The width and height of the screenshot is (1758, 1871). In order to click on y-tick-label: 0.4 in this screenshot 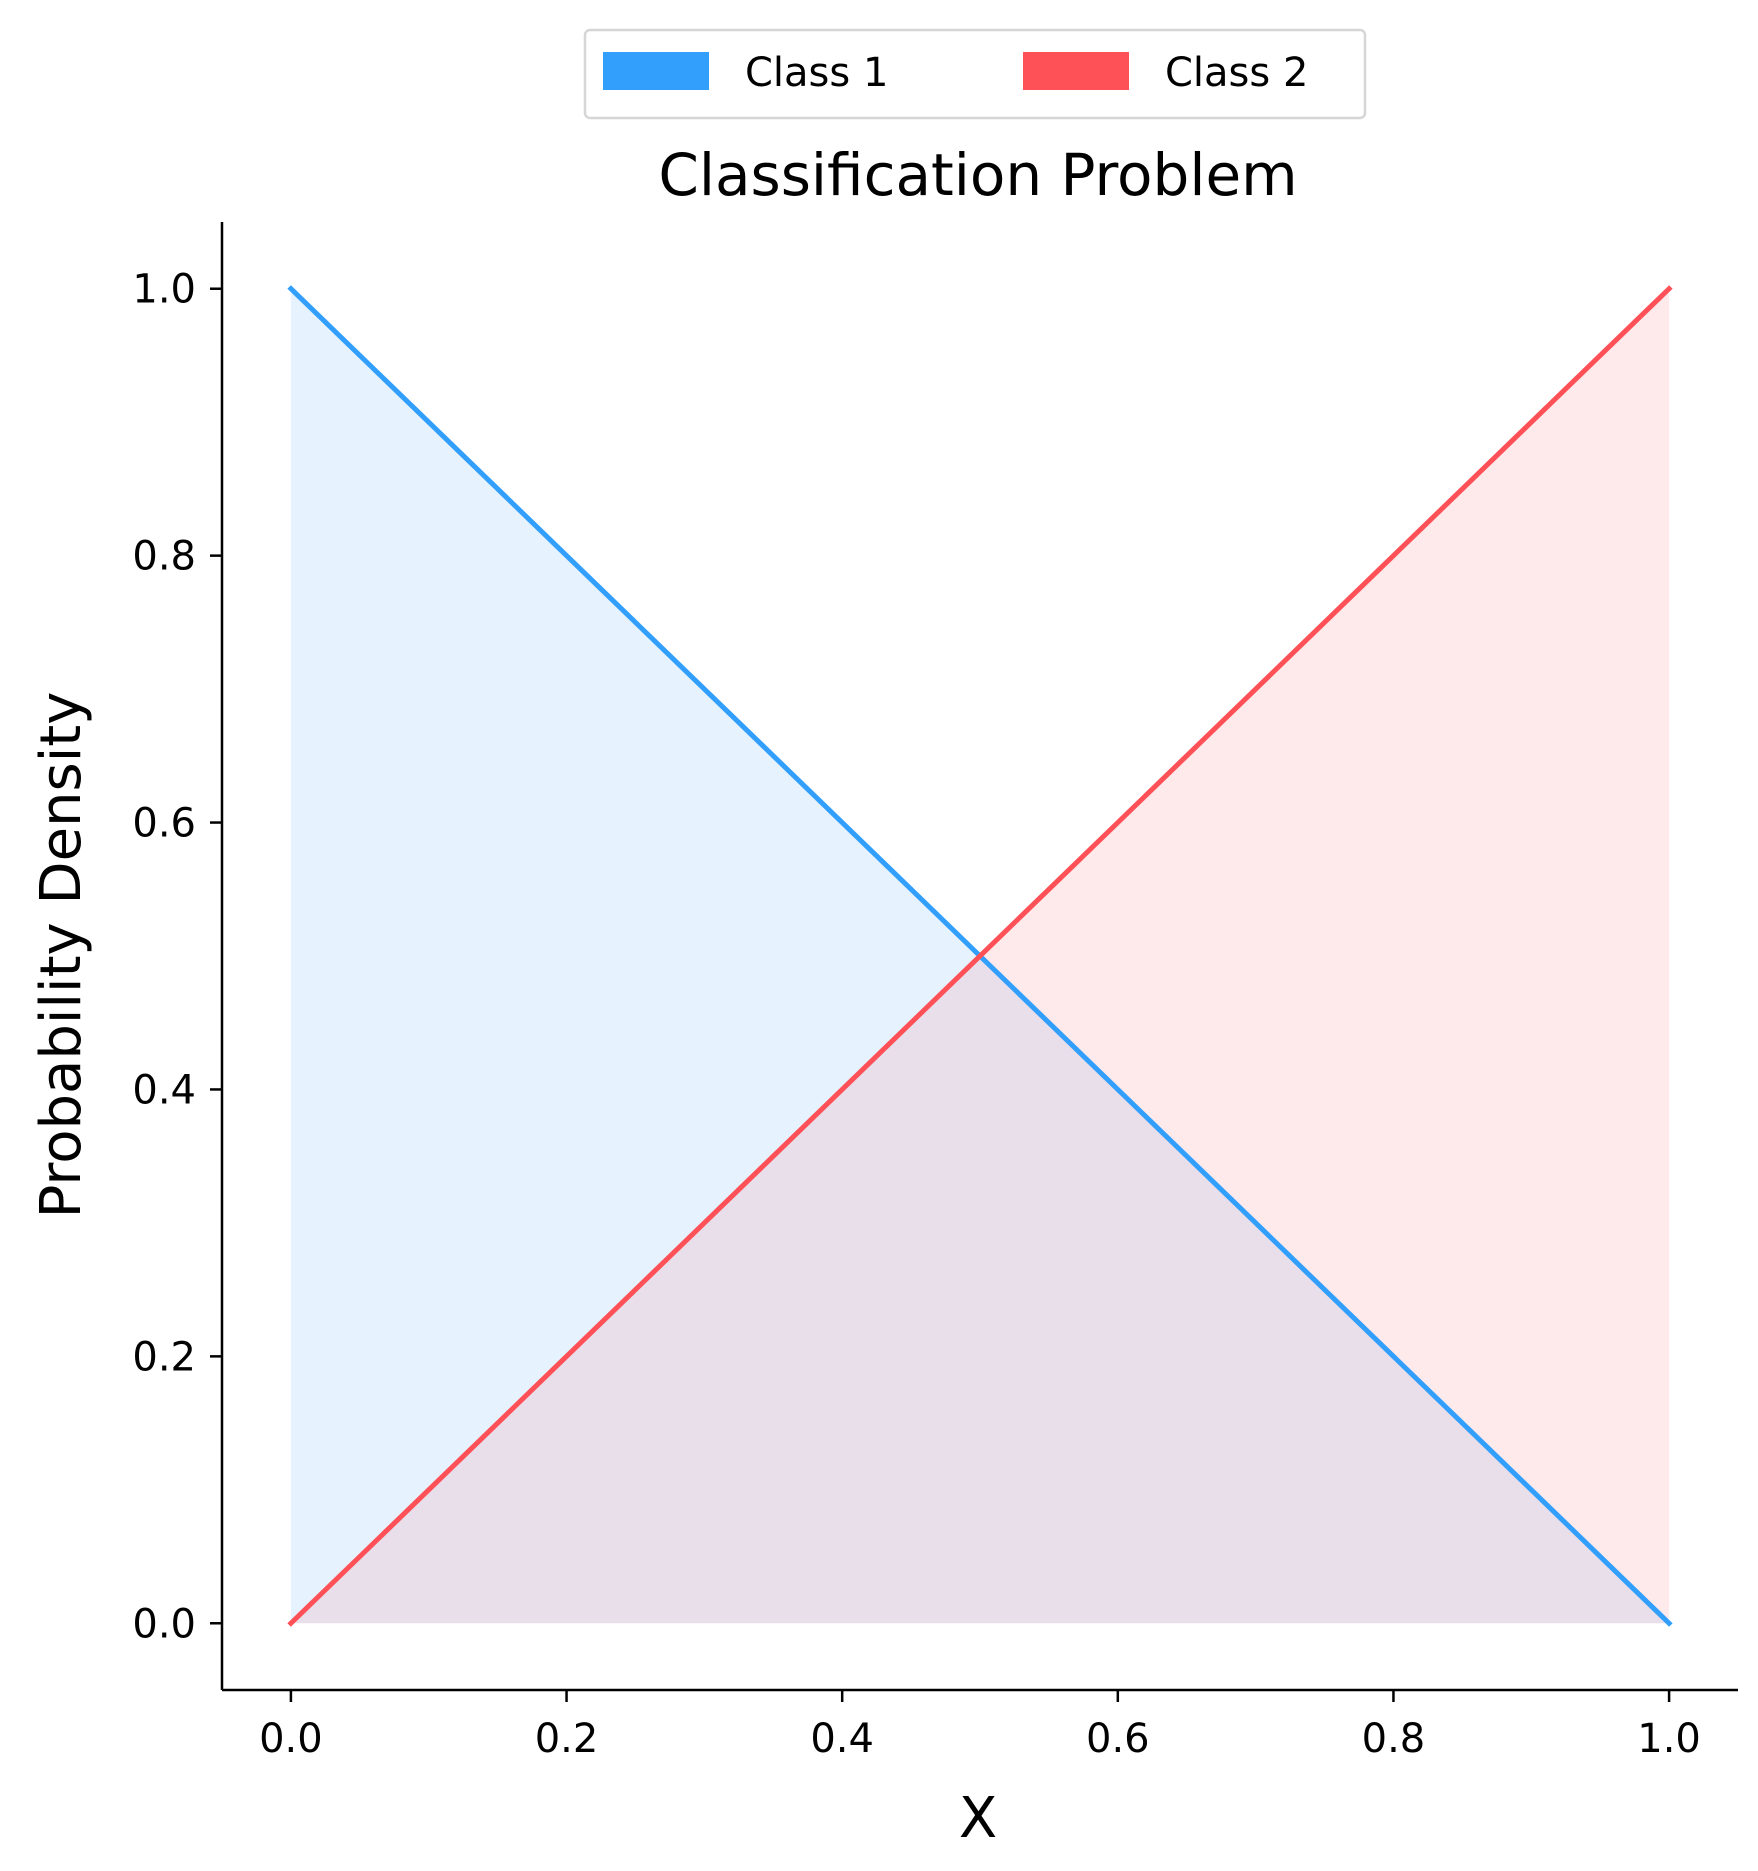, I will do `click(164, 1090)`.